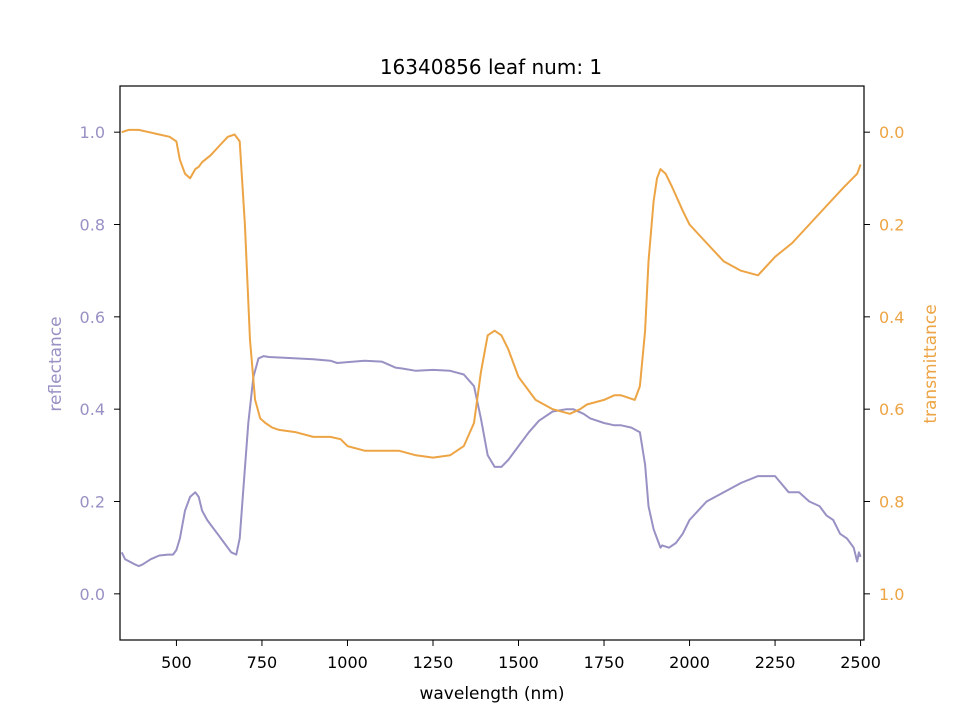  I want to click on y-right-tick-label: 0.2, so click(891, 225).